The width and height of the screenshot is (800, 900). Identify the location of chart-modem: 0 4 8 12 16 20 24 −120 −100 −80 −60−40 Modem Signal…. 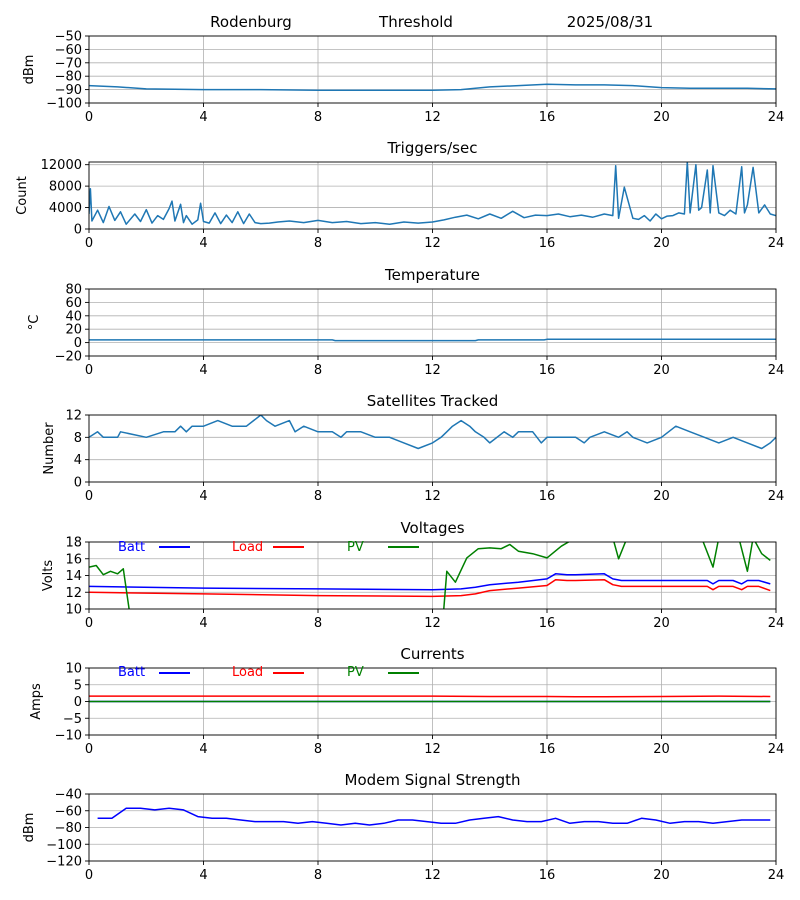
(403, 827).